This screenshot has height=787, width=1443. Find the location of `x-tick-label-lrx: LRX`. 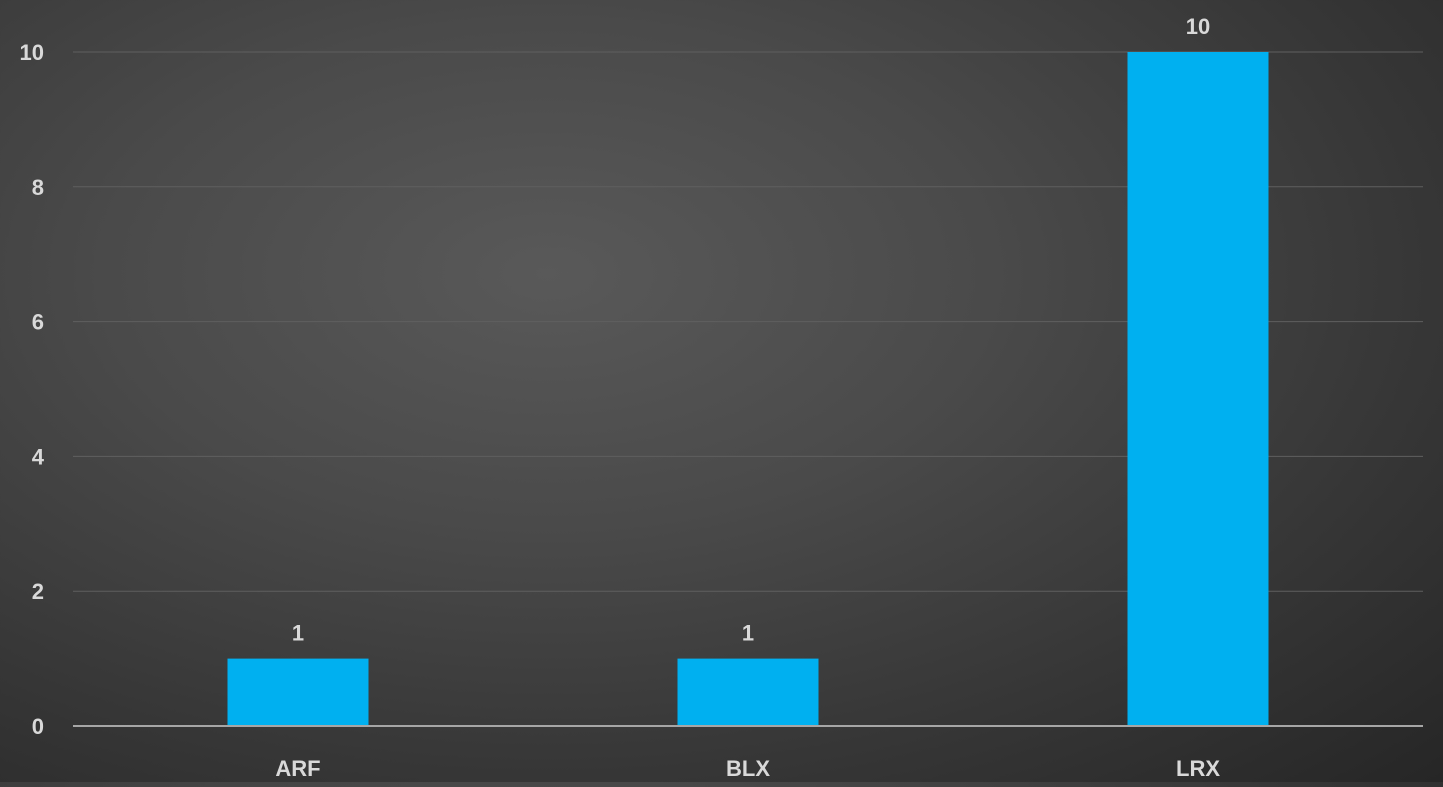

x-tick-label-lrx: LRX is located at coordinates (1198, 768).